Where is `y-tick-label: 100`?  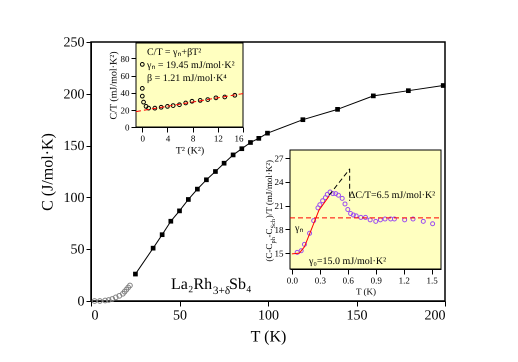 y-tick-label: 100 is located at coordinates (74, 198).